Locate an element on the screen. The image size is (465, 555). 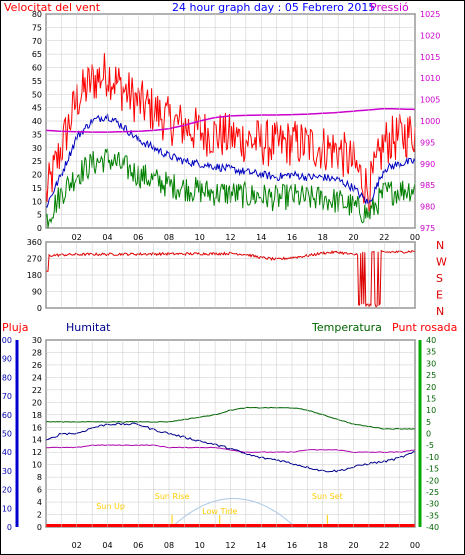
pressure-y-tick: 1005 is located at coordinates (430, 100).